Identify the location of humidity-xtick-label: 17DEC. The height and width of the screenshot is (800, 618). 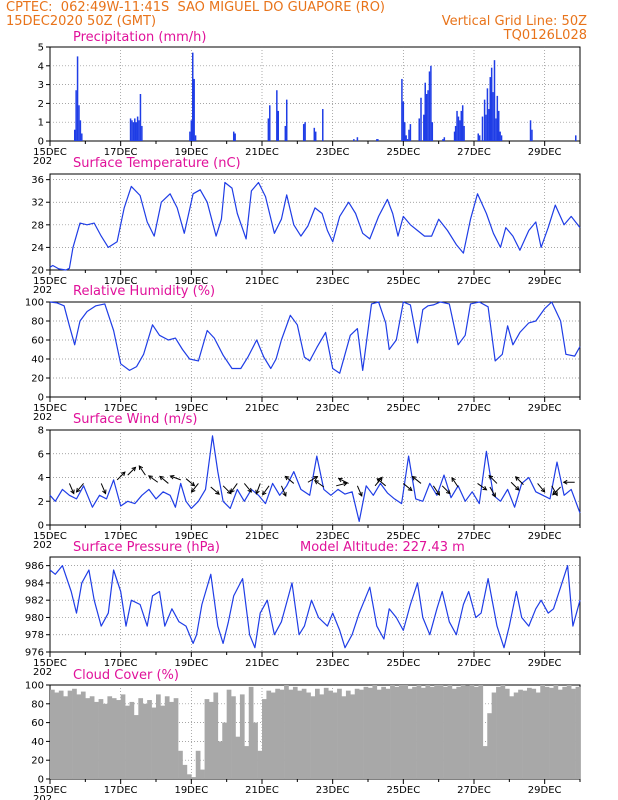
(121, 408).